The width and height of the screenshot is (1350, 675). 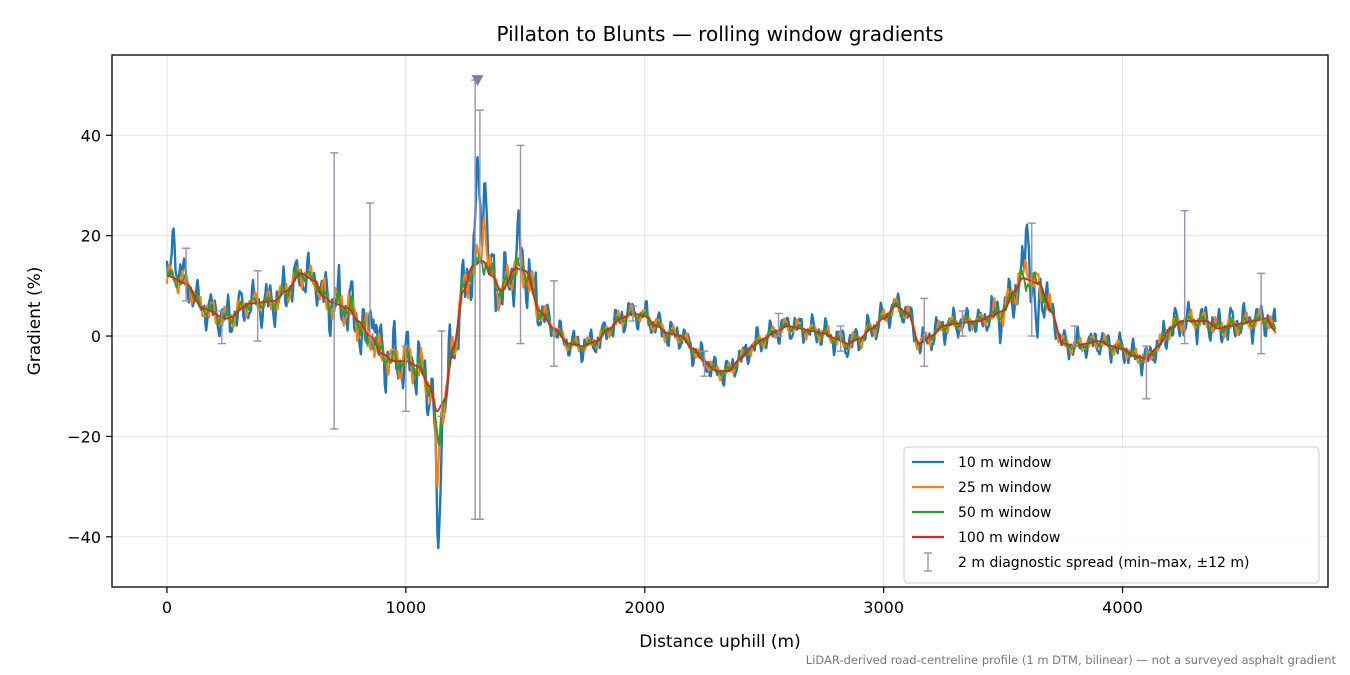 What do you see at coordinates (883, 607) in the screenshot?
I see `x-tick-label: 3000` at bounding box center [883, 607].